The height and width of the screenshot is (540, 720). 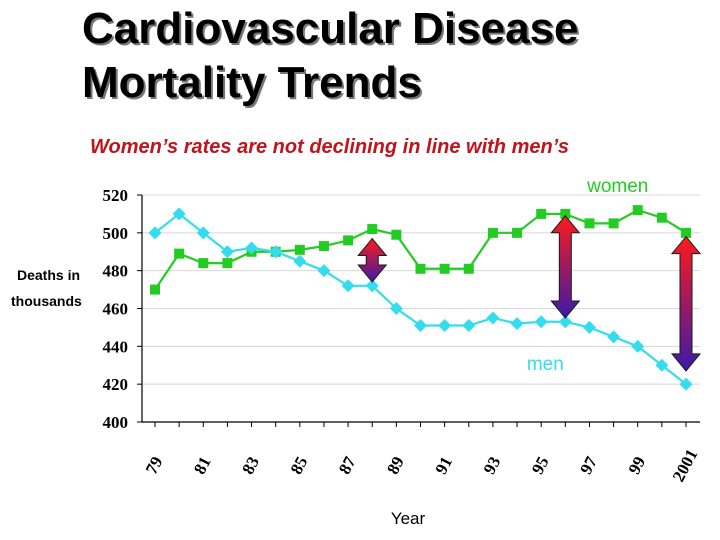 What do you see at coordinates (588, 465) in the screenshot?
I see `x-tick-label: 97` at bounding box center [588, 465].